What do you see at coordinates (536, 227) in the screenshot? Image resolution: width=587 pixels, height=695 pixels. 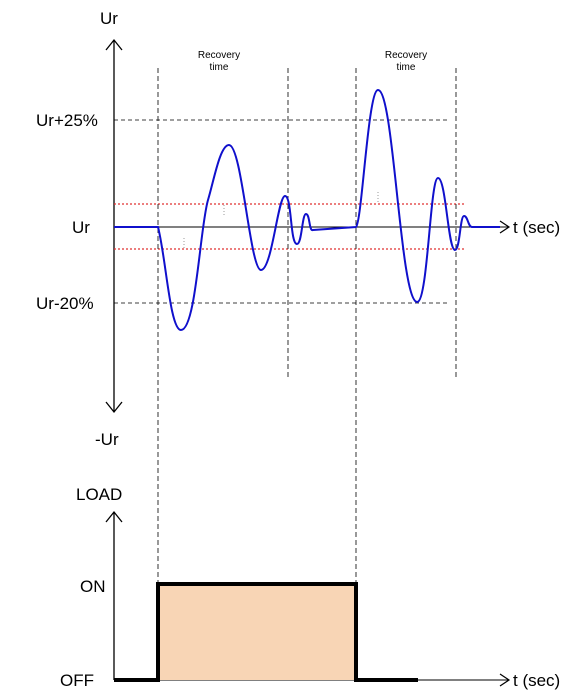 I see `time-axis-label: t (sec)` at bounding box center [536, 227].